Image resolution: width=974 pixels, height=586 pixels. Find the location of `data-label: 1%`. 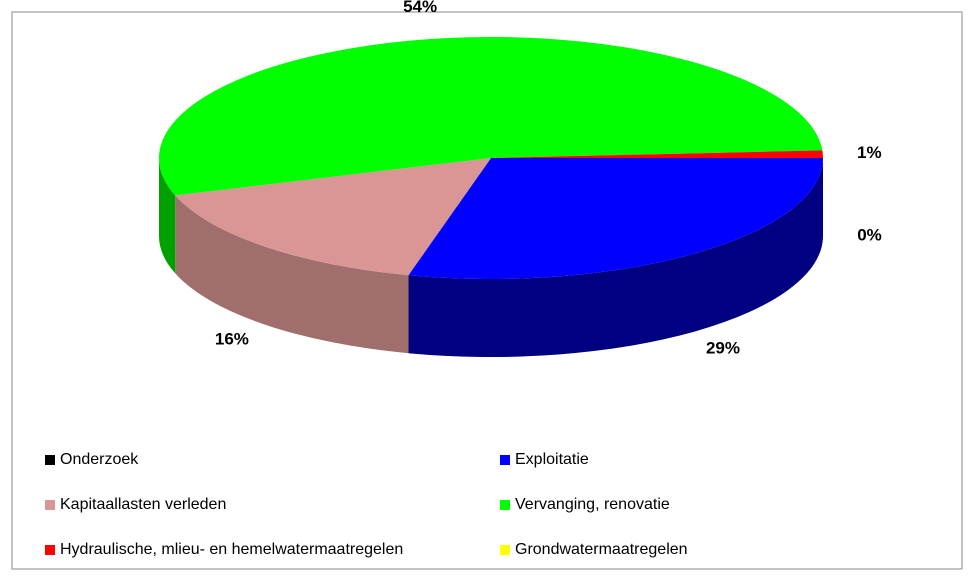

data-label: 1% is located at coordinates (869, 152).